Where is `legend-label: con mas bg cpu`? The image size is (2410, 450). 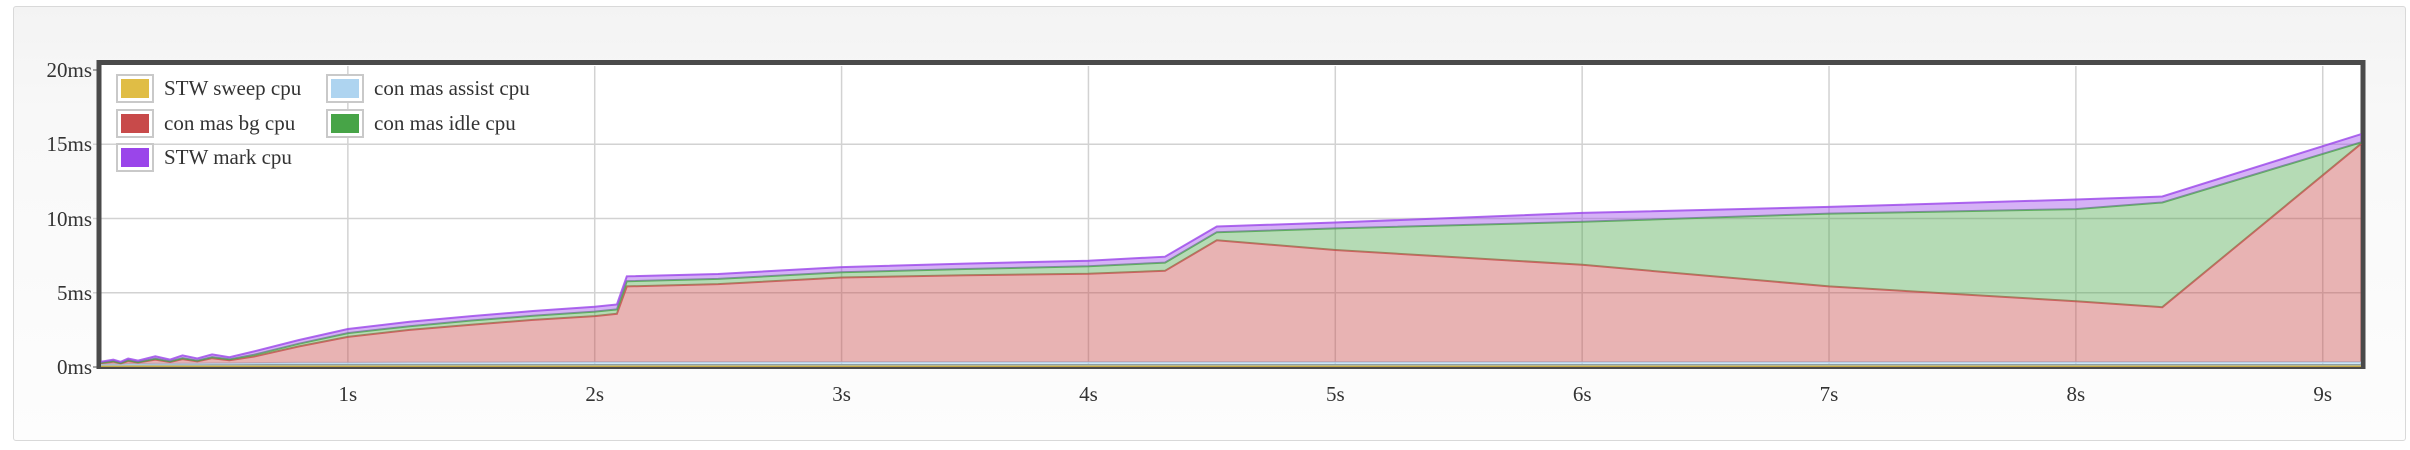
legend-label: con mas bg cpu is located at coordinates (230, 122).